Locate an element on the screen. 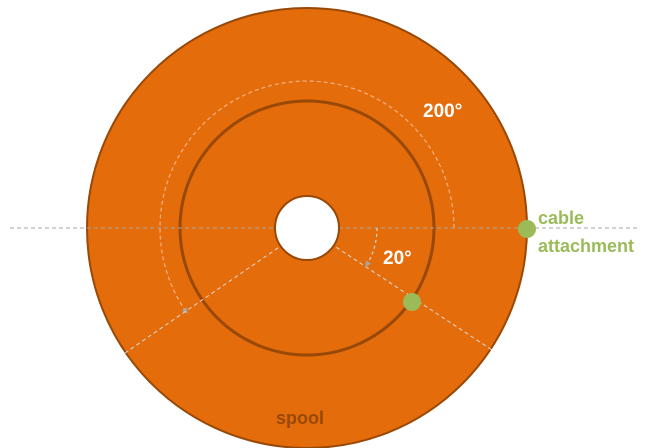 Image resolution: width=659 pixels, height=448 pixels. cable-label-line2: attachment is located at coordinates (586, 246).